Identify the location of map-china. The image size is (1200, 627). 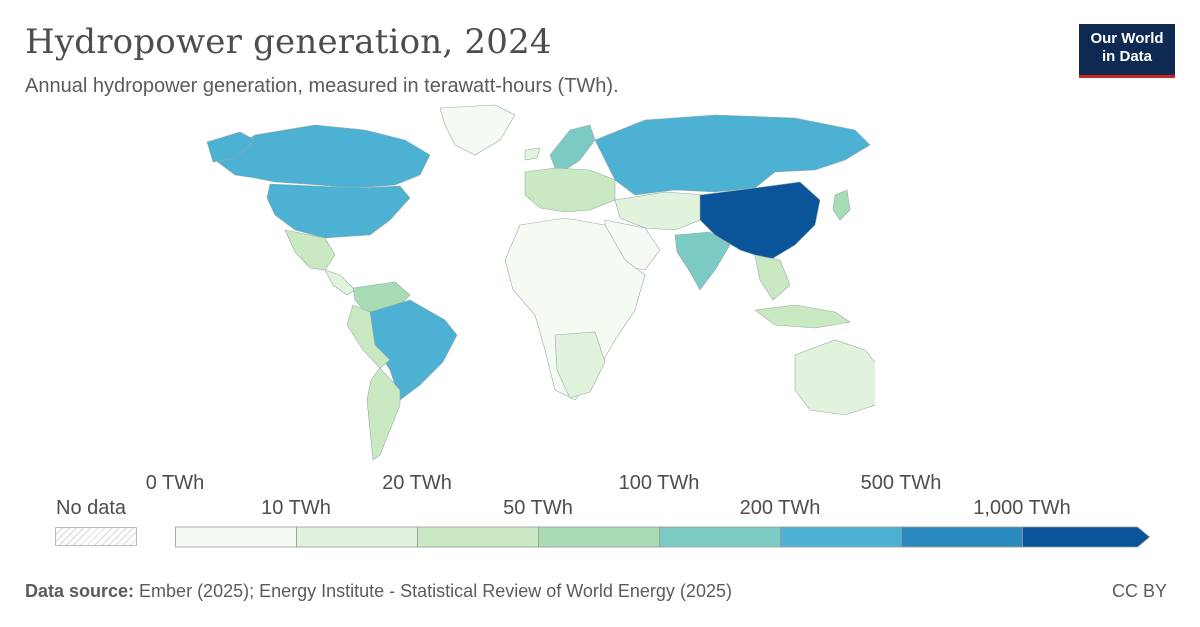
(760, 221).